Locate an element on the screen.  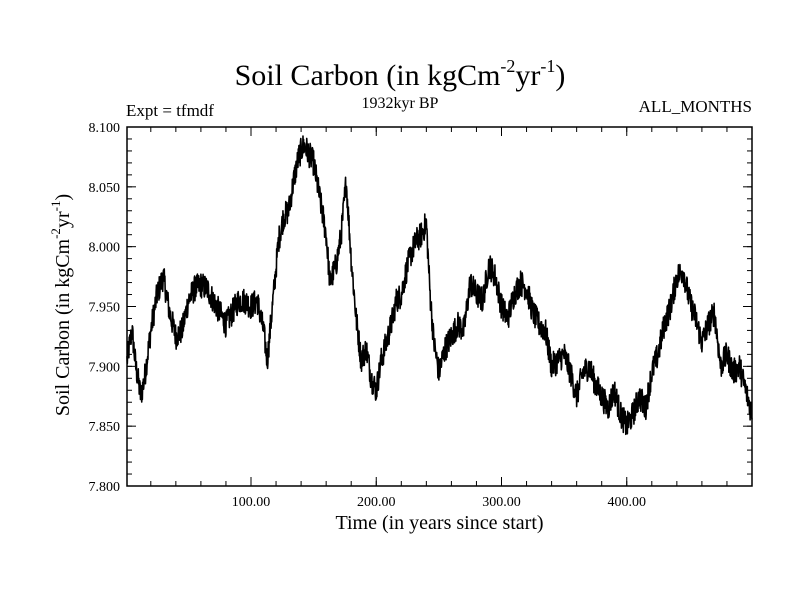
x-tick-label: 200.00 is located at coordinates (376, 502).